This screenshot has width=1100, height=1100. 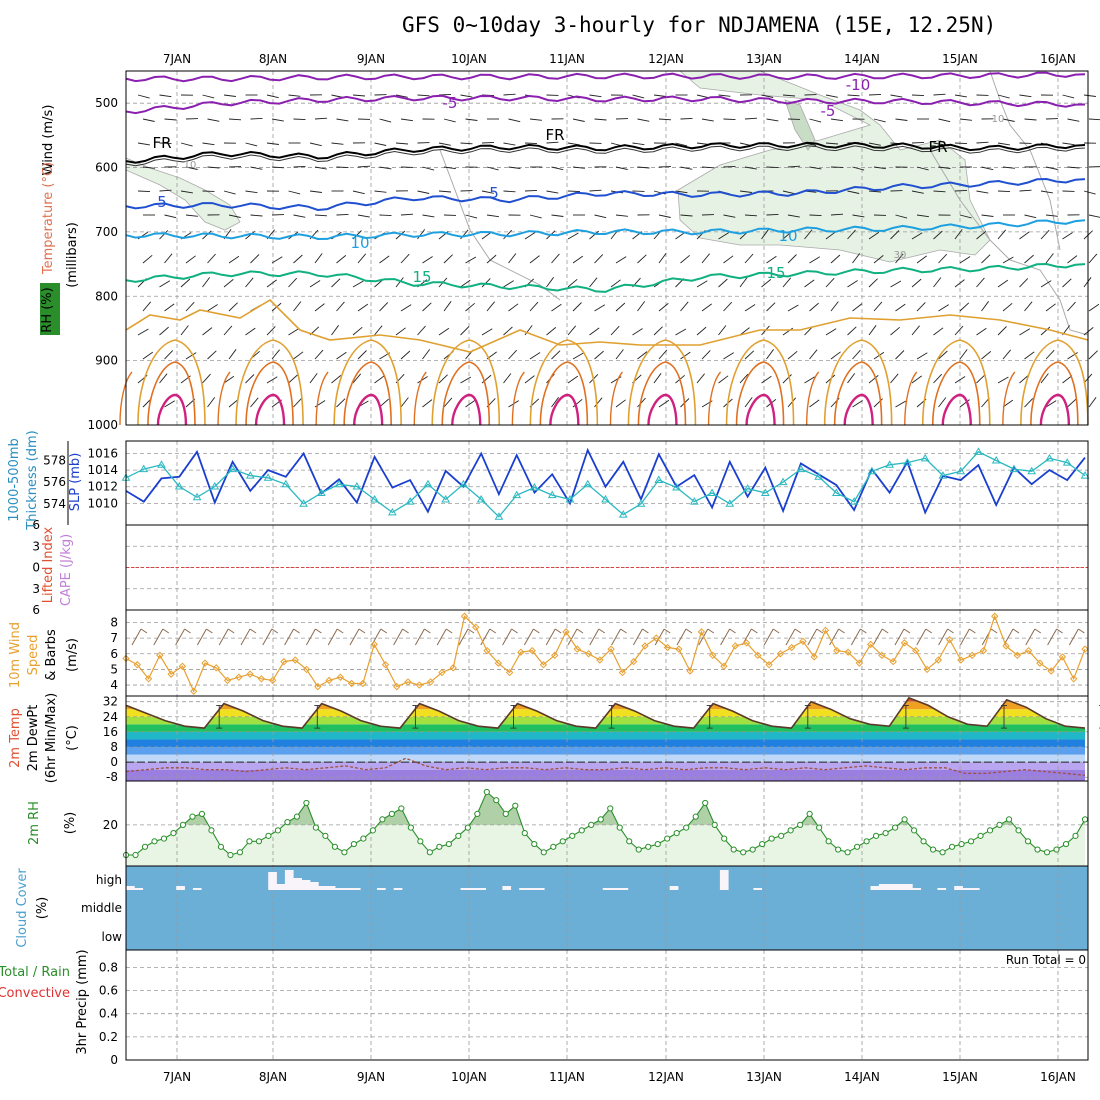 What do you see at coordinates (605, 481) in the screenshot?
I see `slp-series-line` at bounding box center [605, 481].